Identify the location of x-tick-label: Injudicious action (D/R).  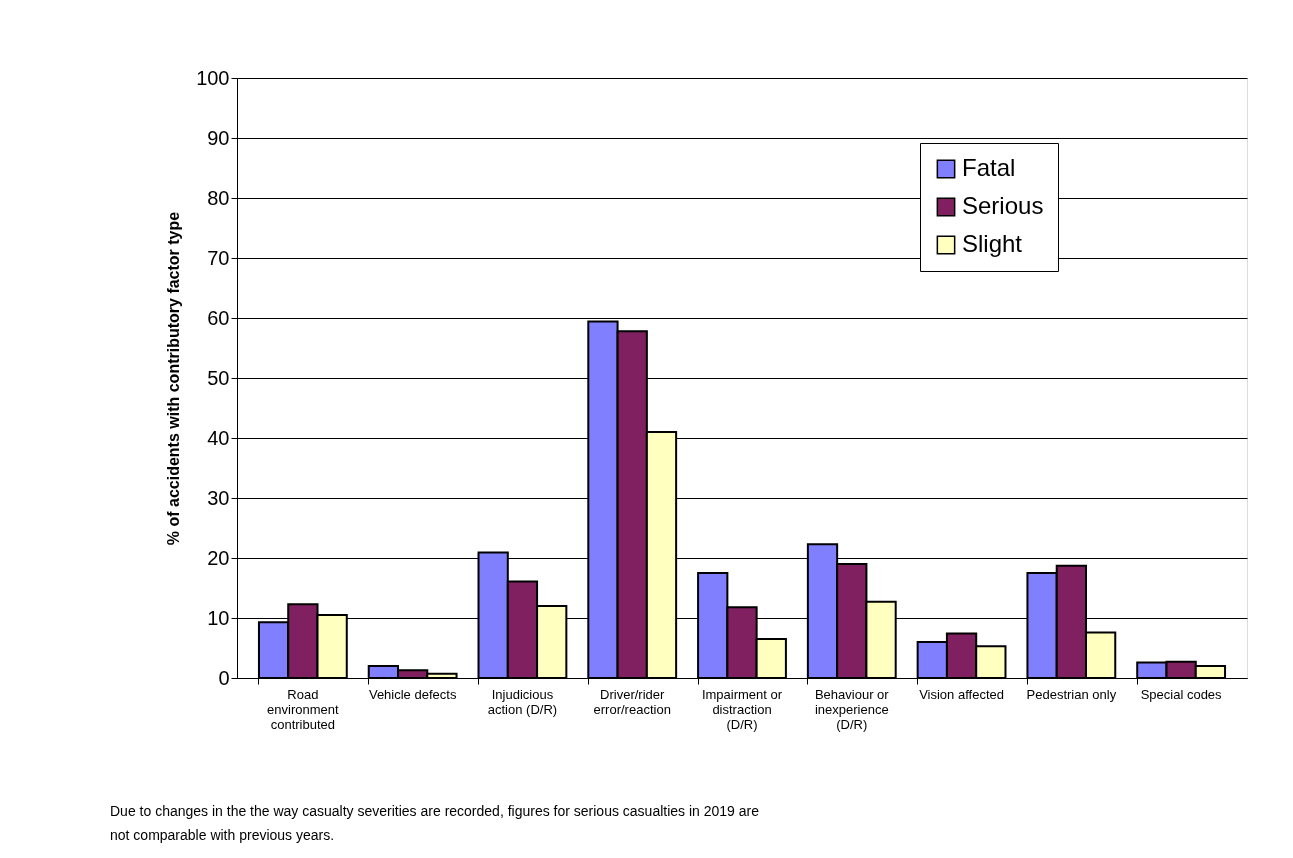
(522, 701).